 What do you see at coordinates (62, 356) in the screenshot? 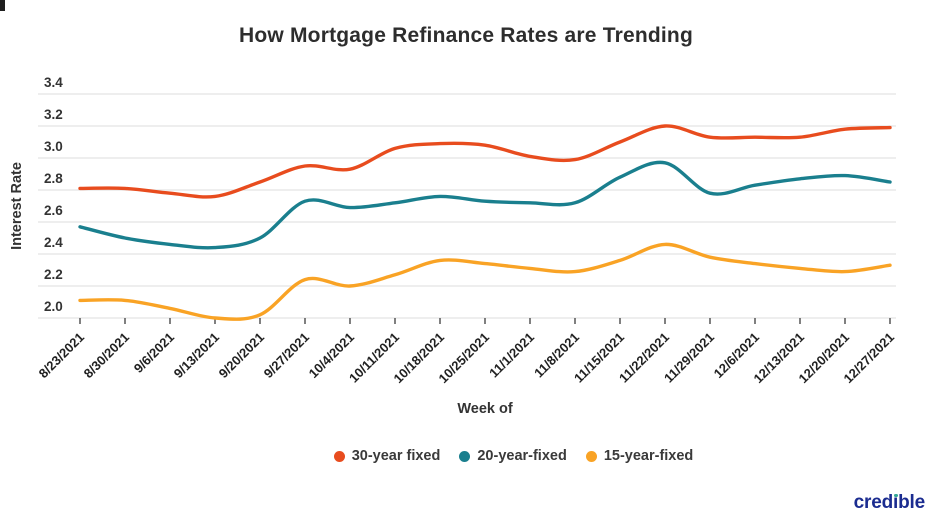
I see `x-tick-label: 8/23/2021` at bounding box center [62, 356].